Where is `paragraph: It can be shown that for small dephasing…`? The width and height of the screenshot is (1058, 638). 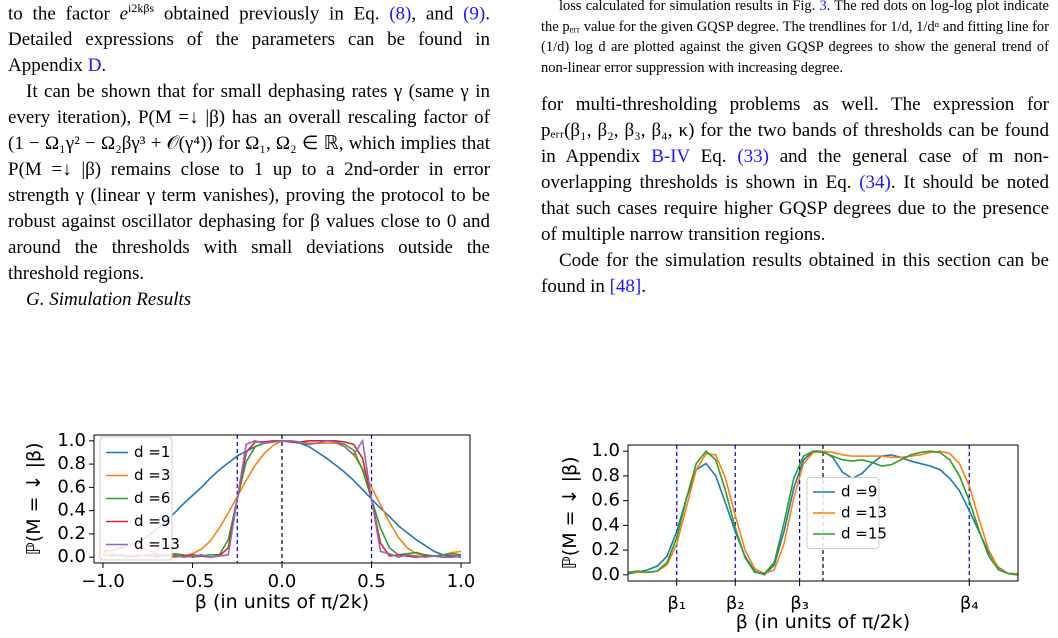 paragraph: It can be shown that for small dephasing… is located at coordinates (249, 183).